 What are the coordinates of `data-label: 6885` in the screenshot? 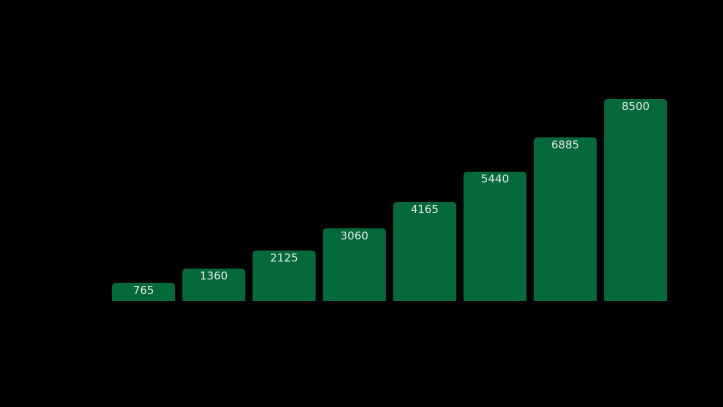 It's located at (565, 144).